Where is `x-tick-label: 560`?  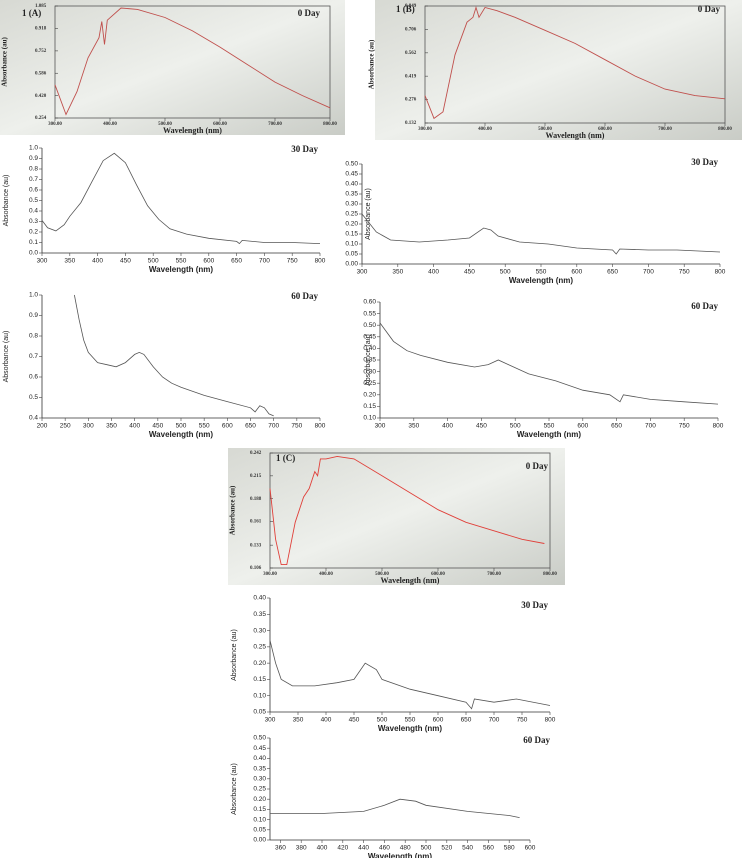 x-tick-label: 560 is located at coordinates (488, 848).